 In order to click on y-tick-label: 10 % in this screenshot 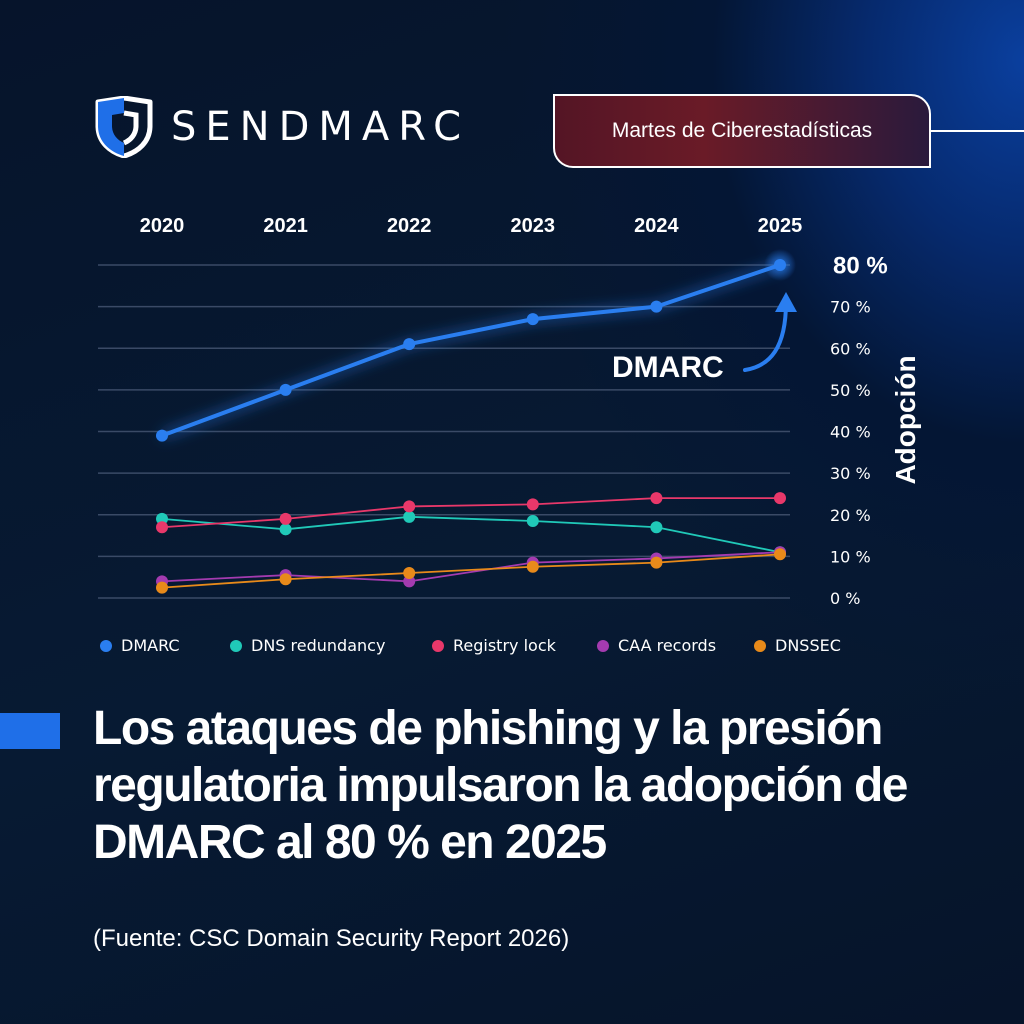, I will do `click(850, 556)`.